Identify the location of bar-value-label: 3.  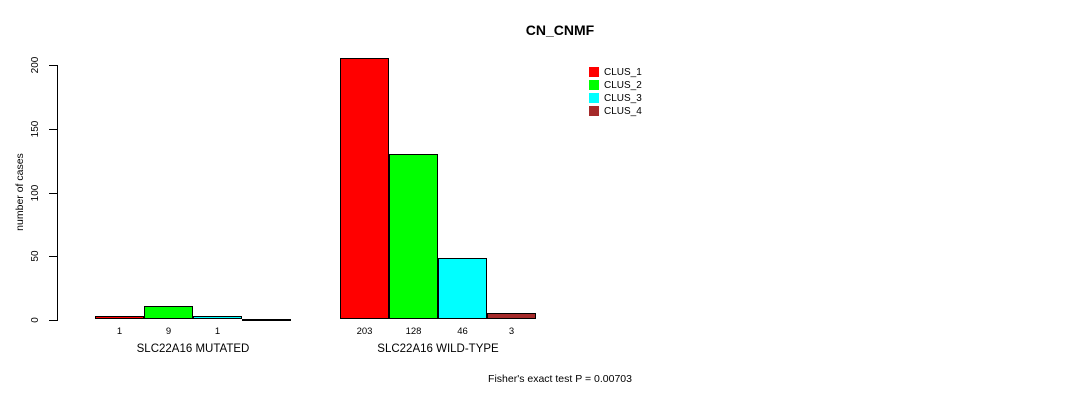
(511, 331).